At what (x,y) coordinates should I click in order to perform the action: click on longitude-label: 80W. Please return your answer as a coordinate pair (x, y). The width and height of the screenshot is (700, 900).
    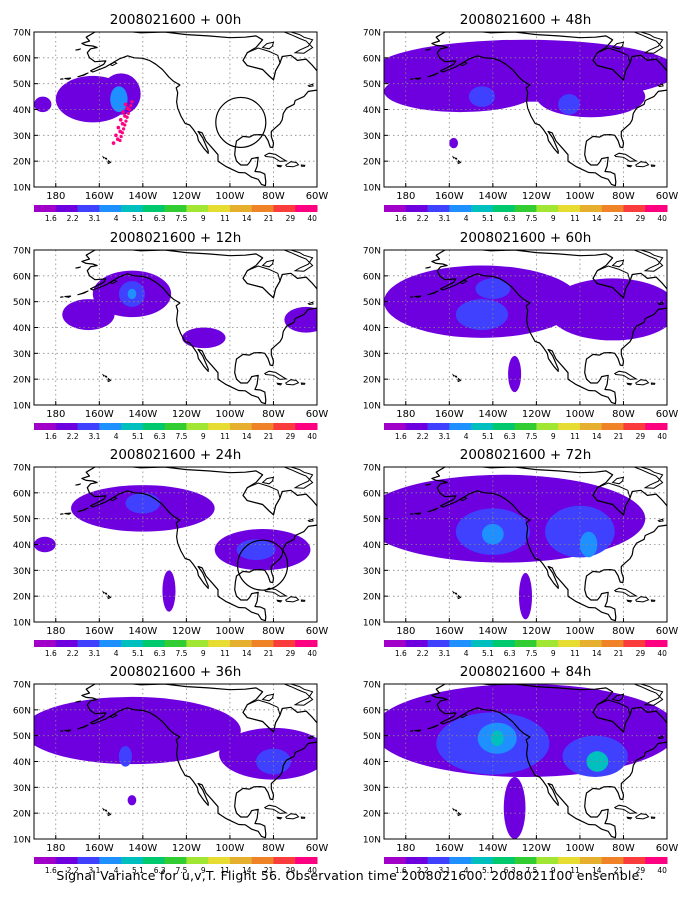
    Looking at the image, I should click on (623, 196).